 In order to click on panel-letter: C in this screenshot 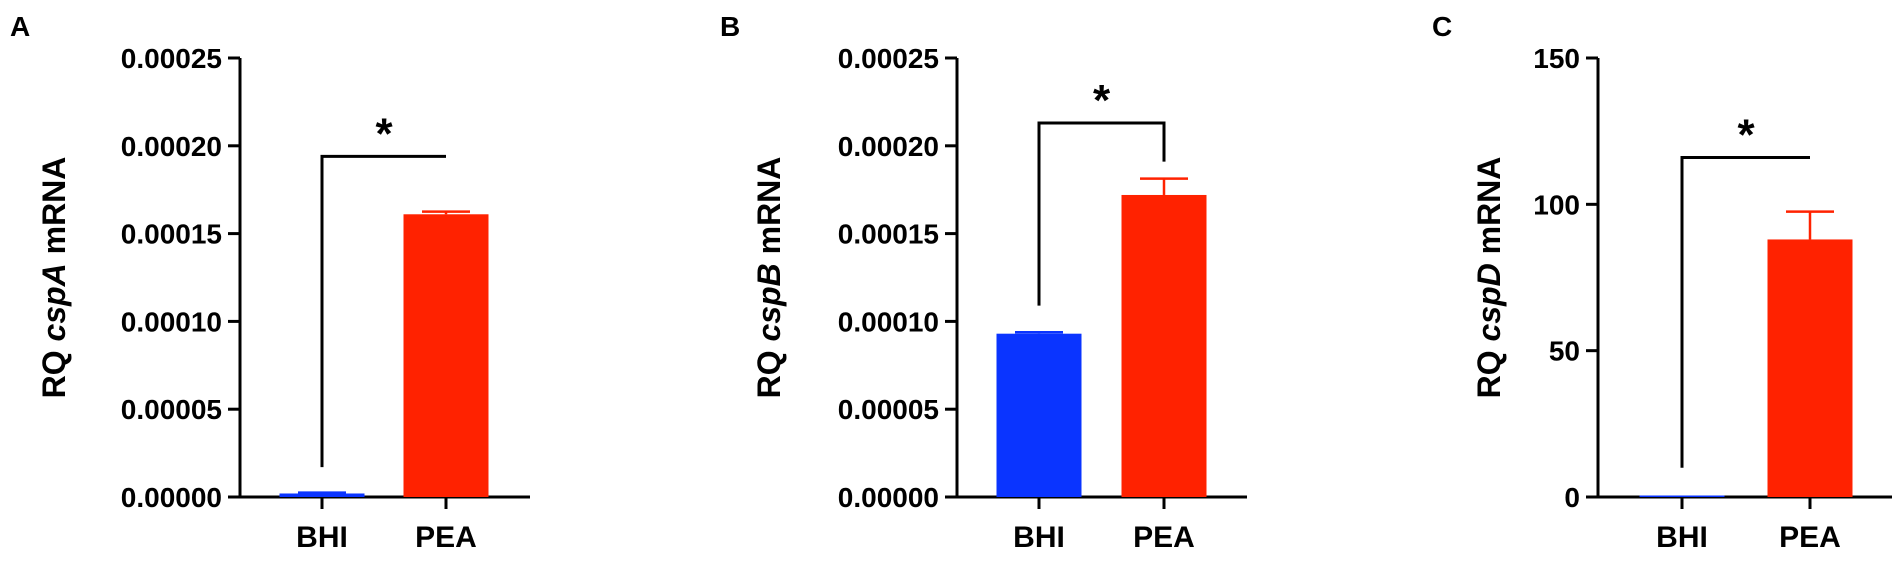, I will do `click(1442, 26)`.